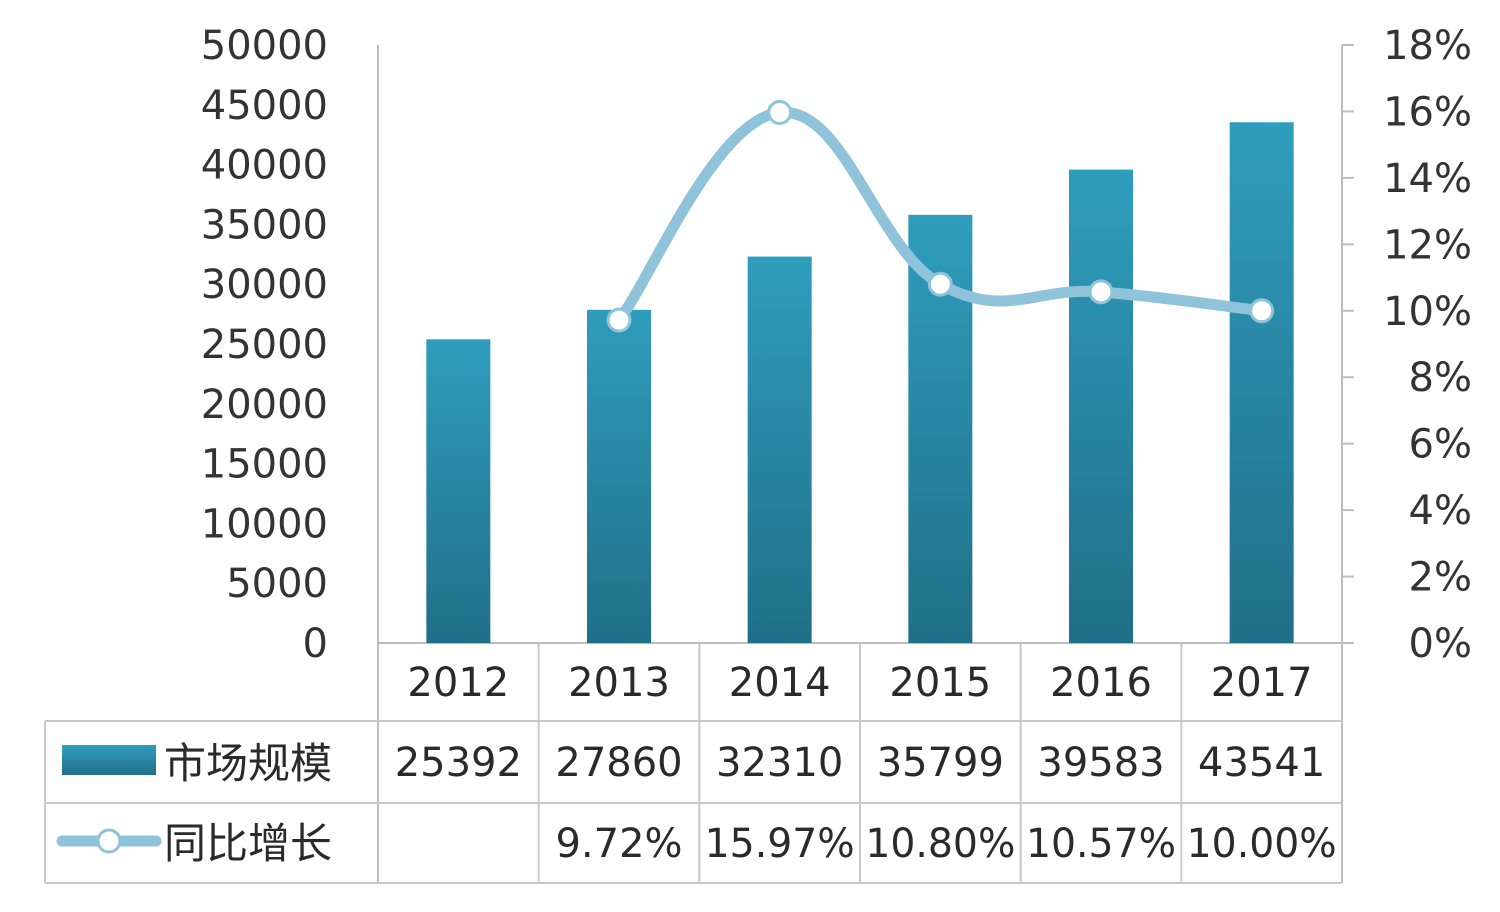 This screenshot has width=1500, height=912. I want to click on bar-value-cell: 43541, so click(1261, 763).